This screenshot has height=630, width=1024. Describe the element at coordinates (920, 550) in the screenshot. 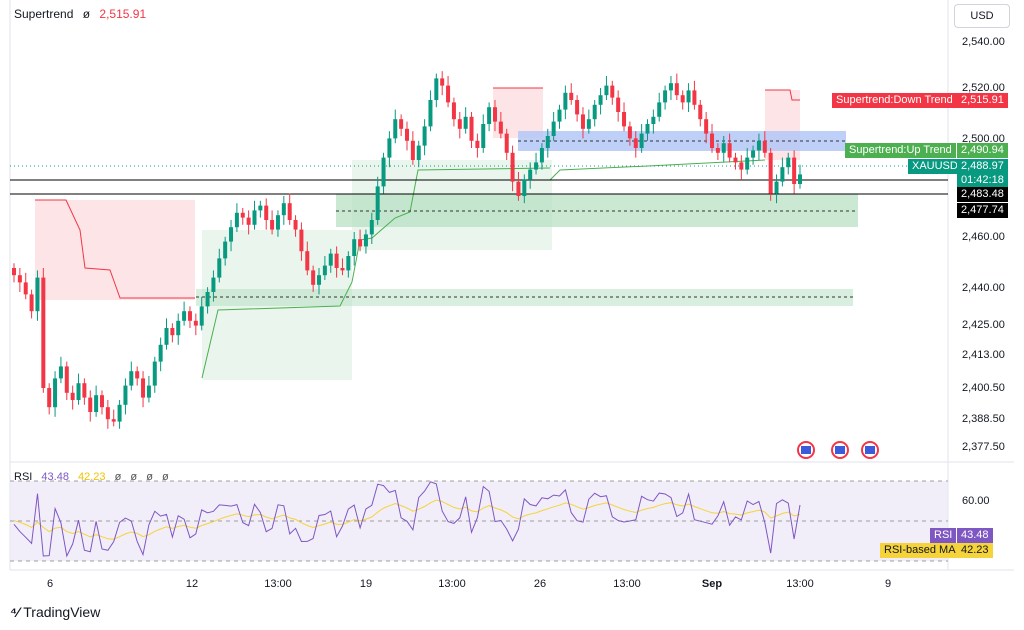

I see `rsi-ma-tag-label: RSI-based MA` at that location.